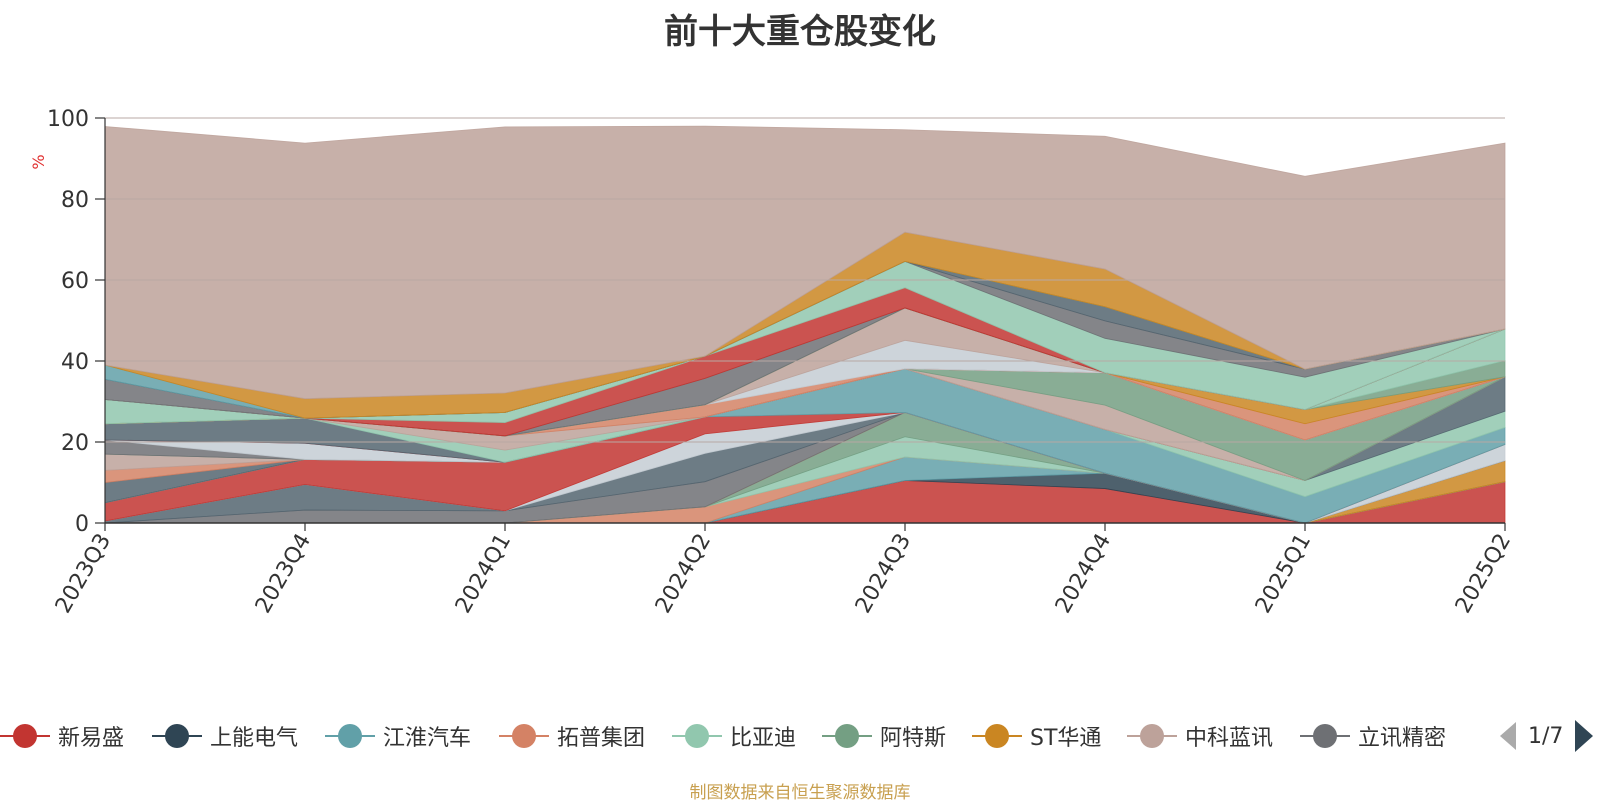  What do you see at coordinates (883, 574) in the screenshot?
I see `x-tick-label: 2024Q3` at bounding box center [883, 574].